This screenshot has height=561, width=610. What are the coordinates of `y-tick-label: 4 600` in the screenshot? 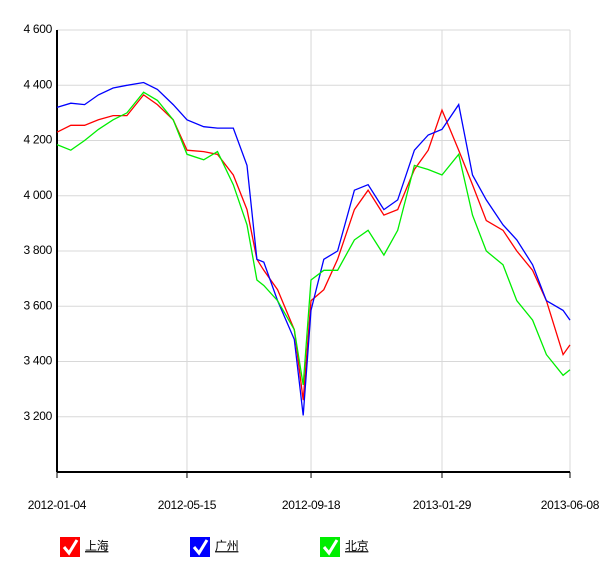 It's located at (37, 29).